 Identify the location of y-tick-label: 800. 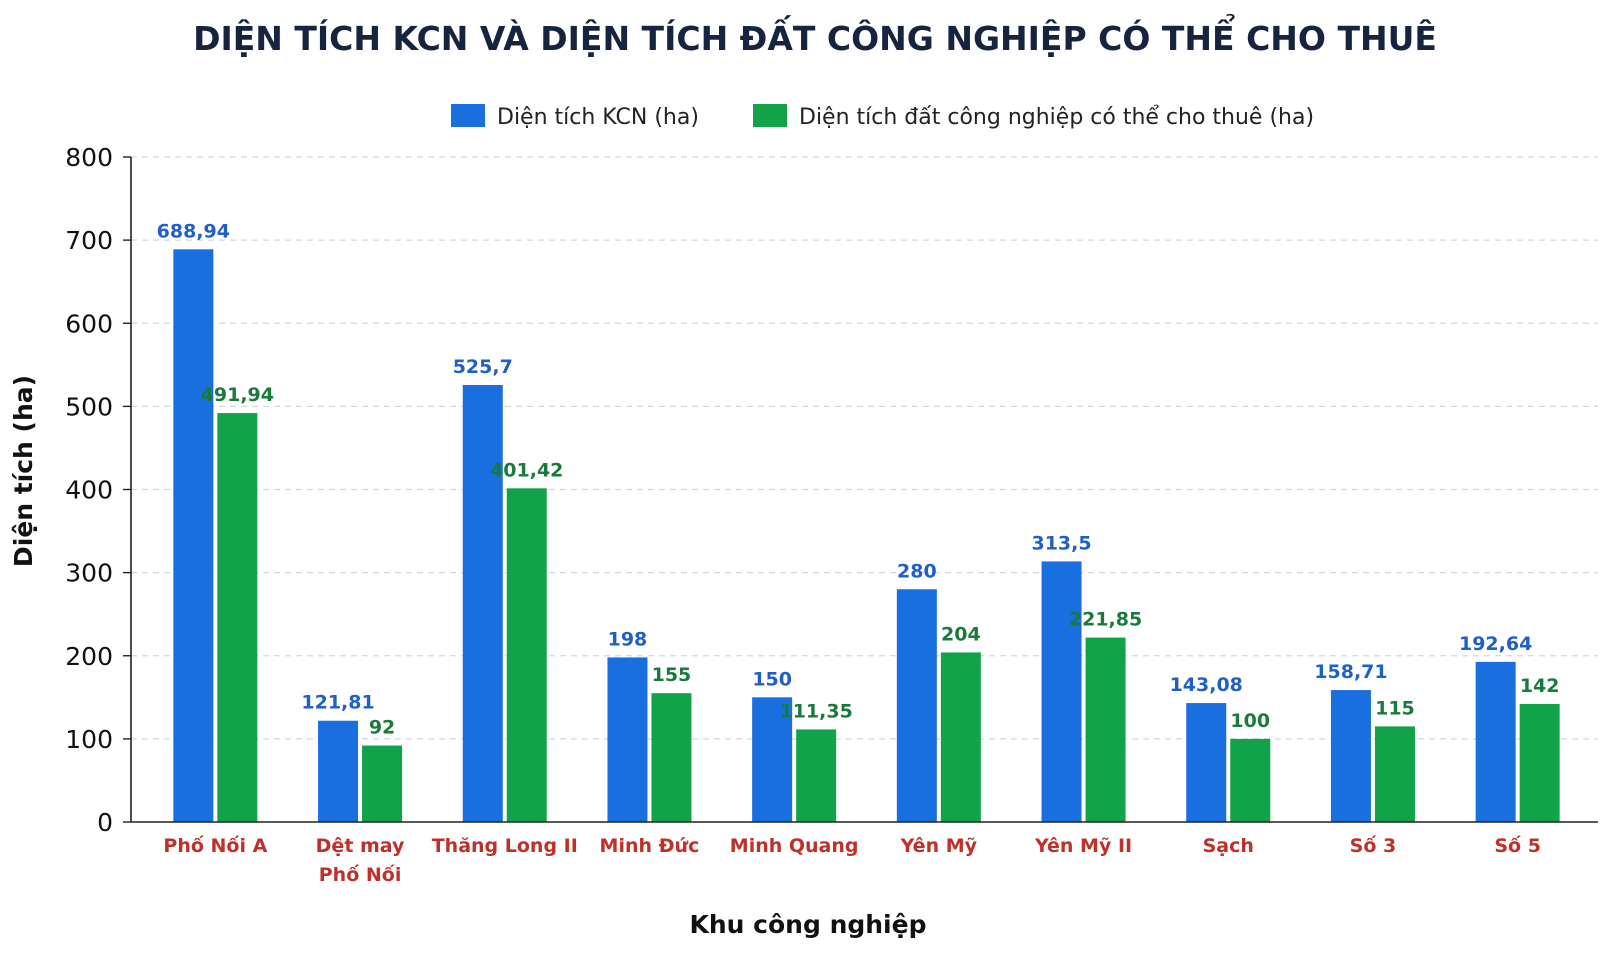
(89, 157).